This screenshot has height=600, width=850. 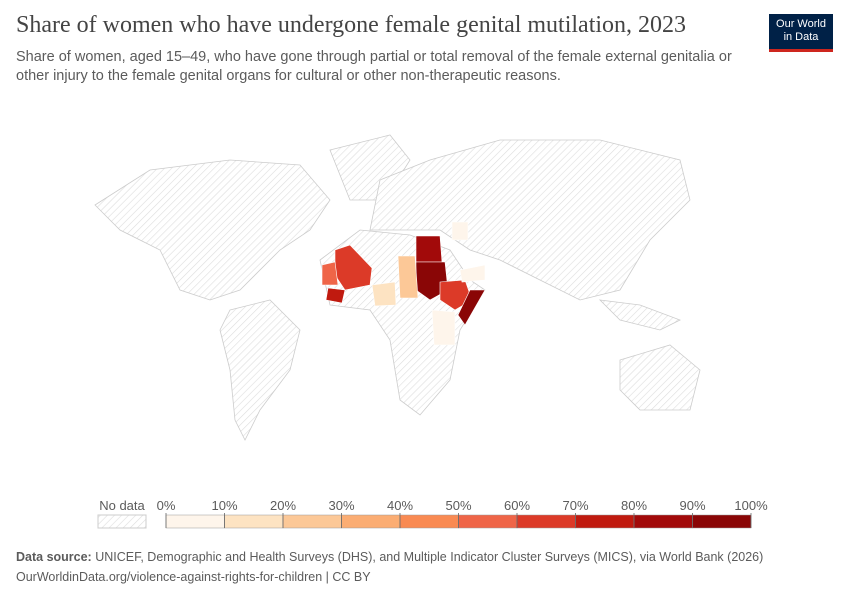 I want to click on legend-tick-label: 70%, so click(x=575, y=505).